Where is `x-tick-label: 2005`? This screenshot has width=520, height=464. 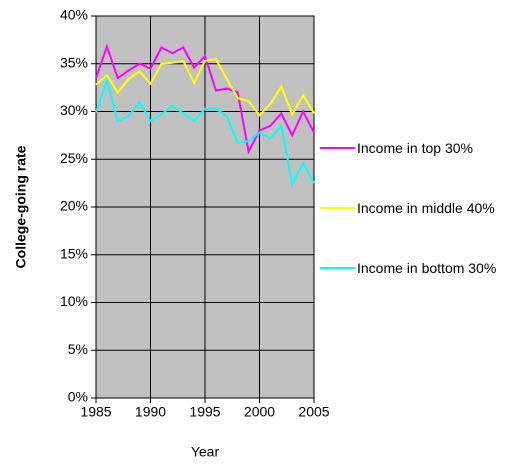 x-tick-label: 2005 is located at coordinates (313, 412).